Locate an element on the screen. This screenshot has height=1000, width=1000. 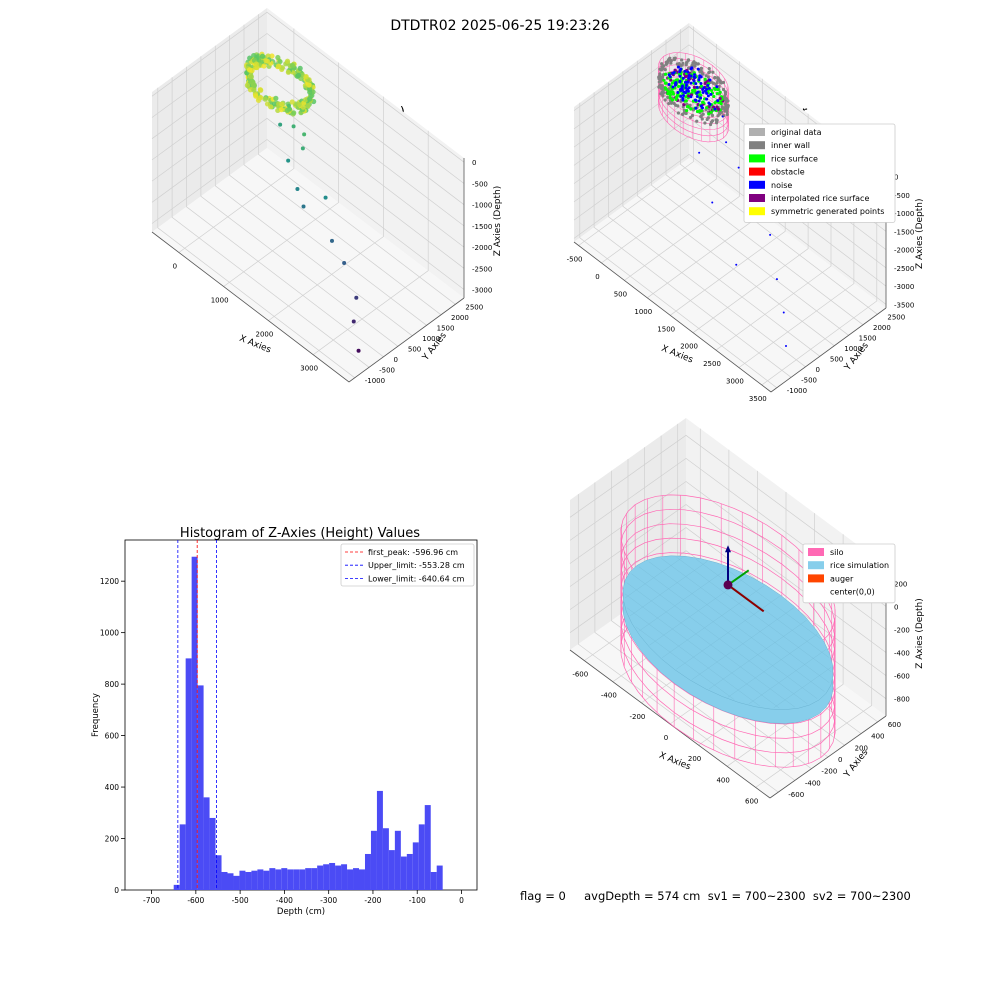
simulation-legend-frame is located at coordinates (849, 573).